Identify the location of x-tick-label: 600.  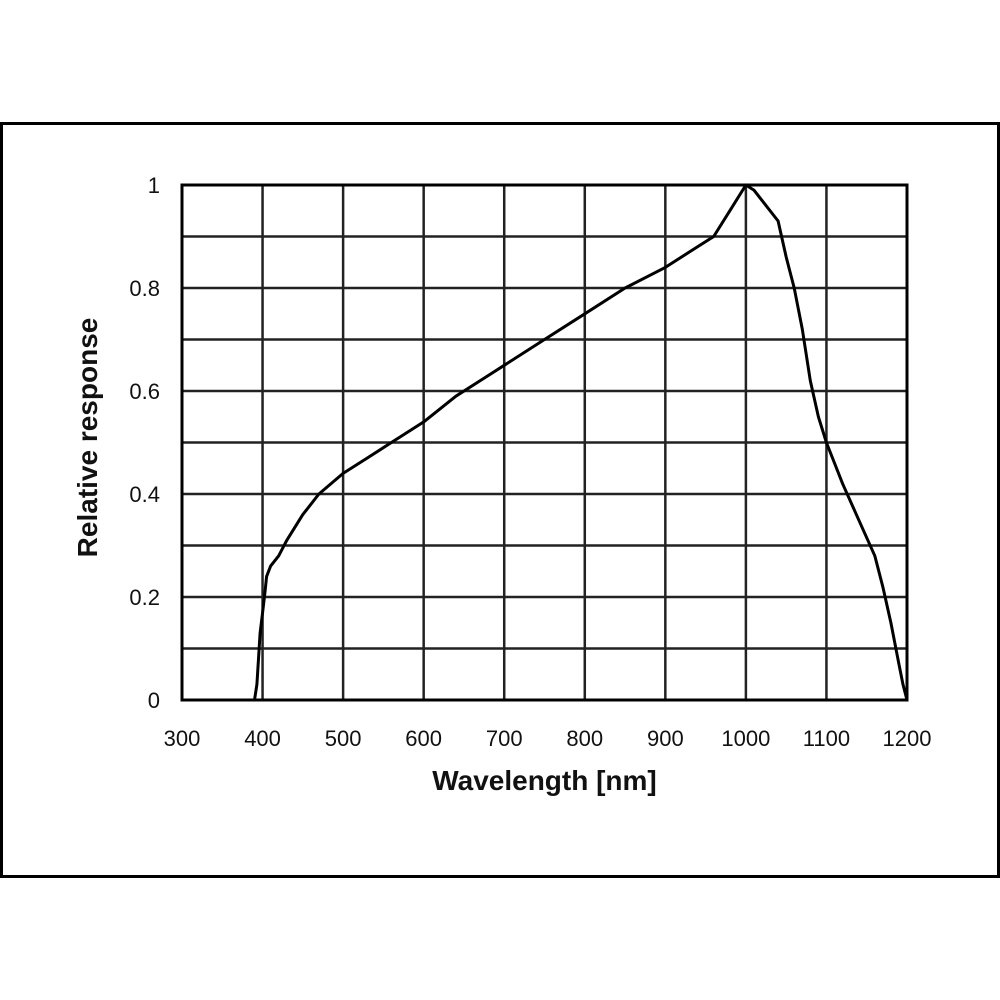
(423, 738).